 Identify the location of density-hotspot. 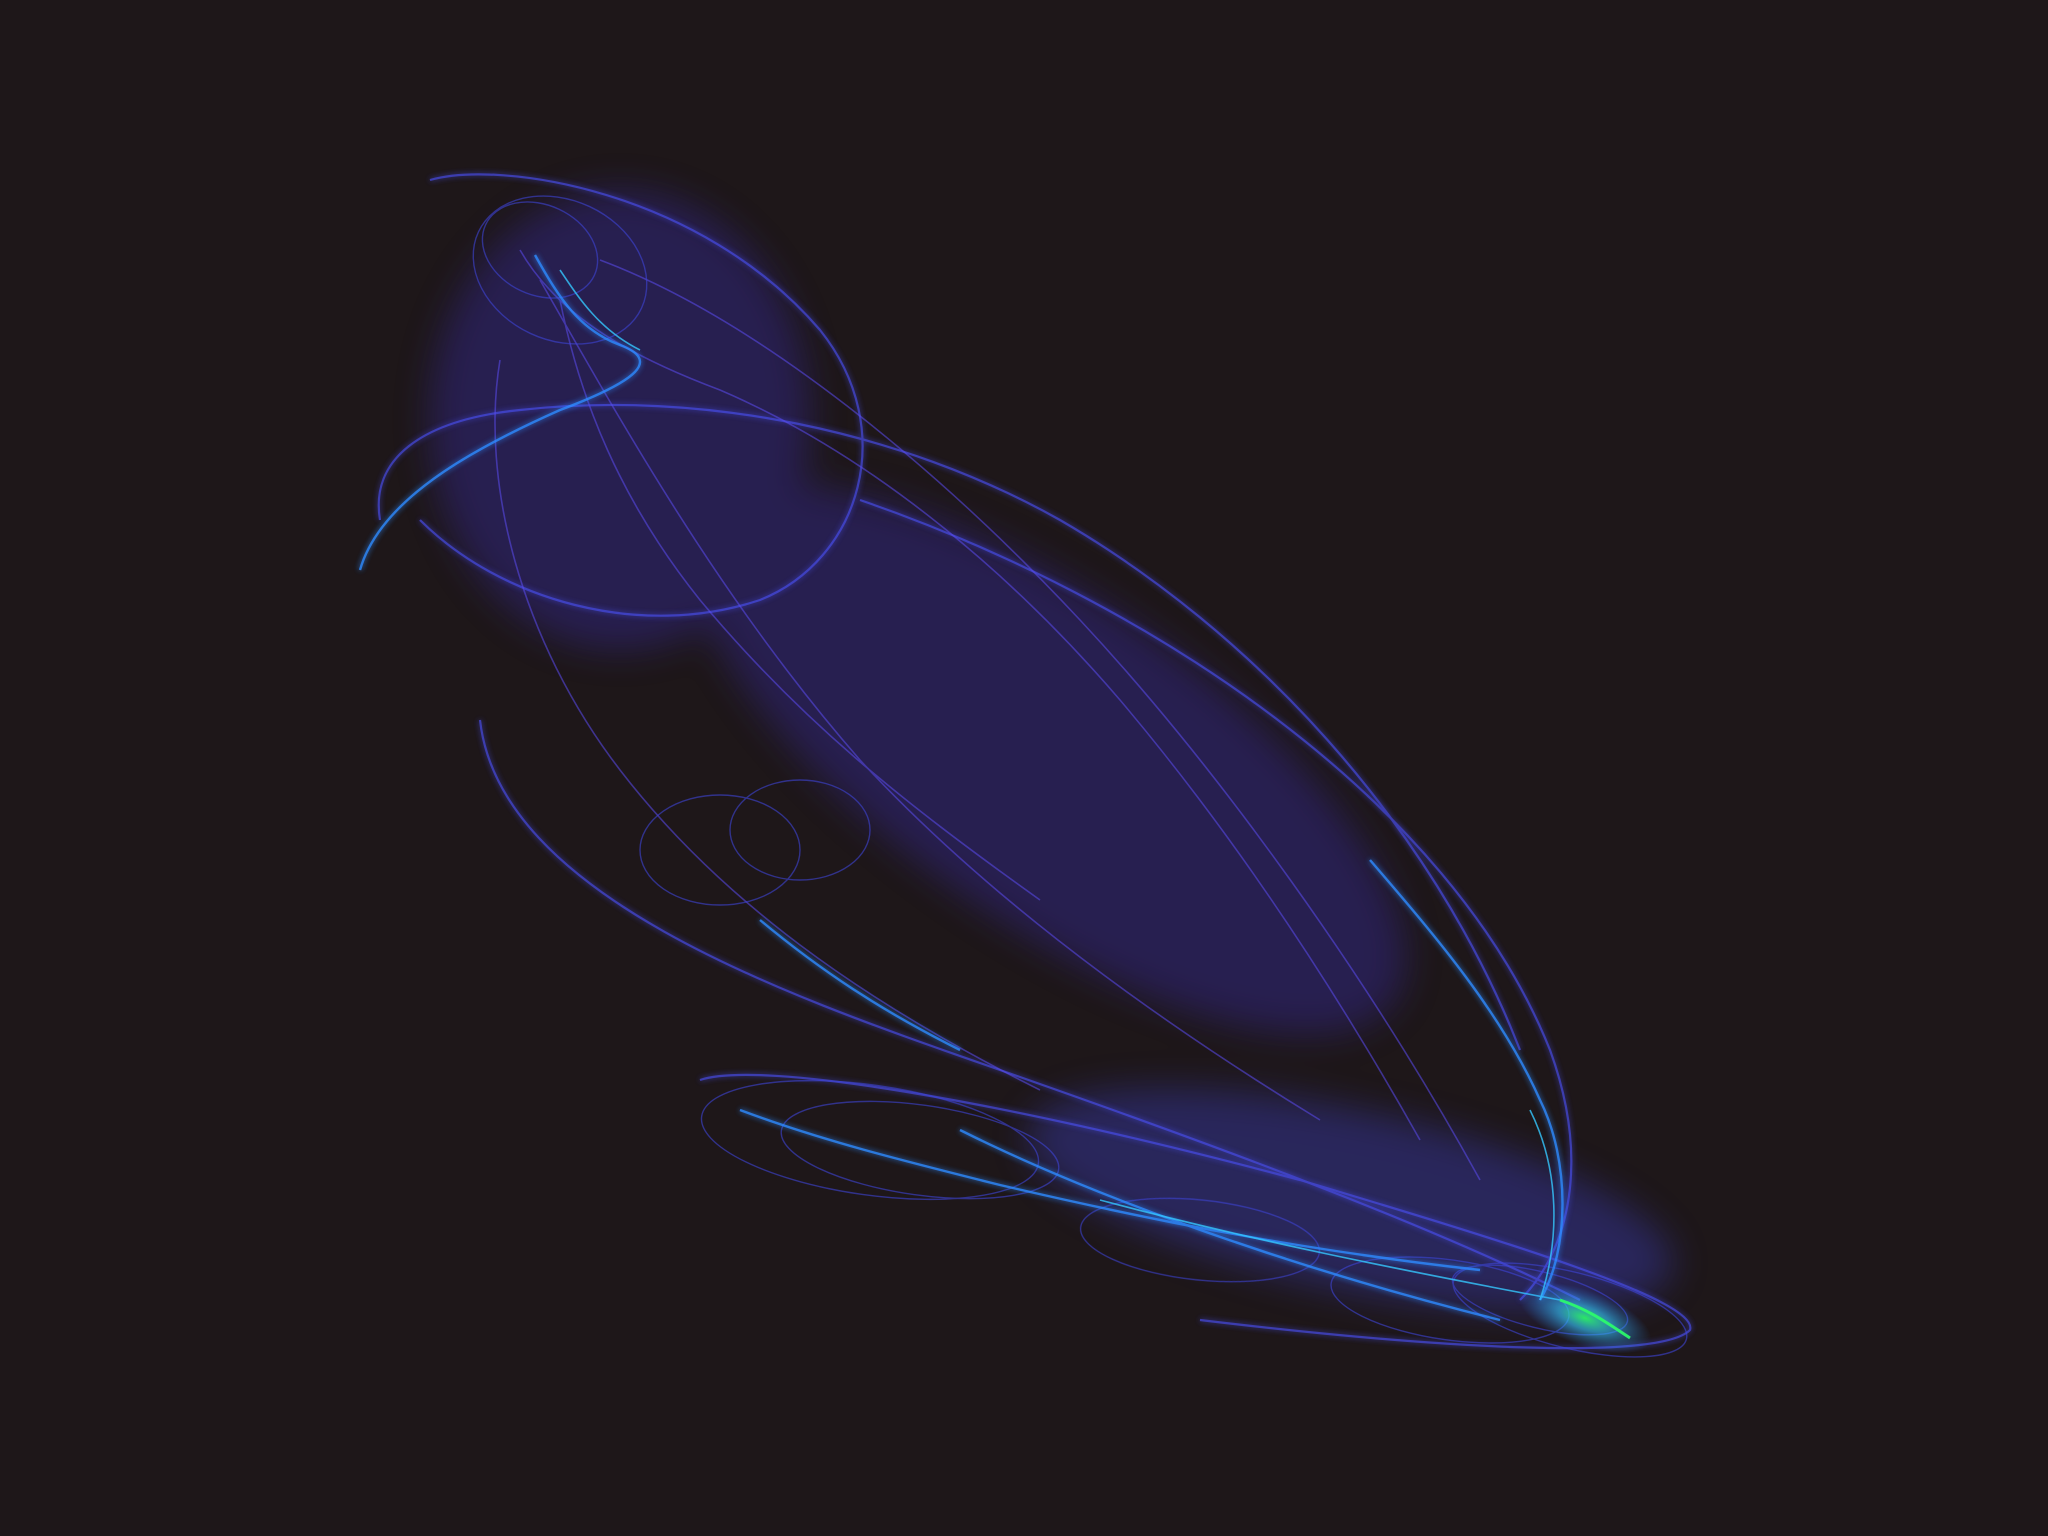
(1585, 1318).